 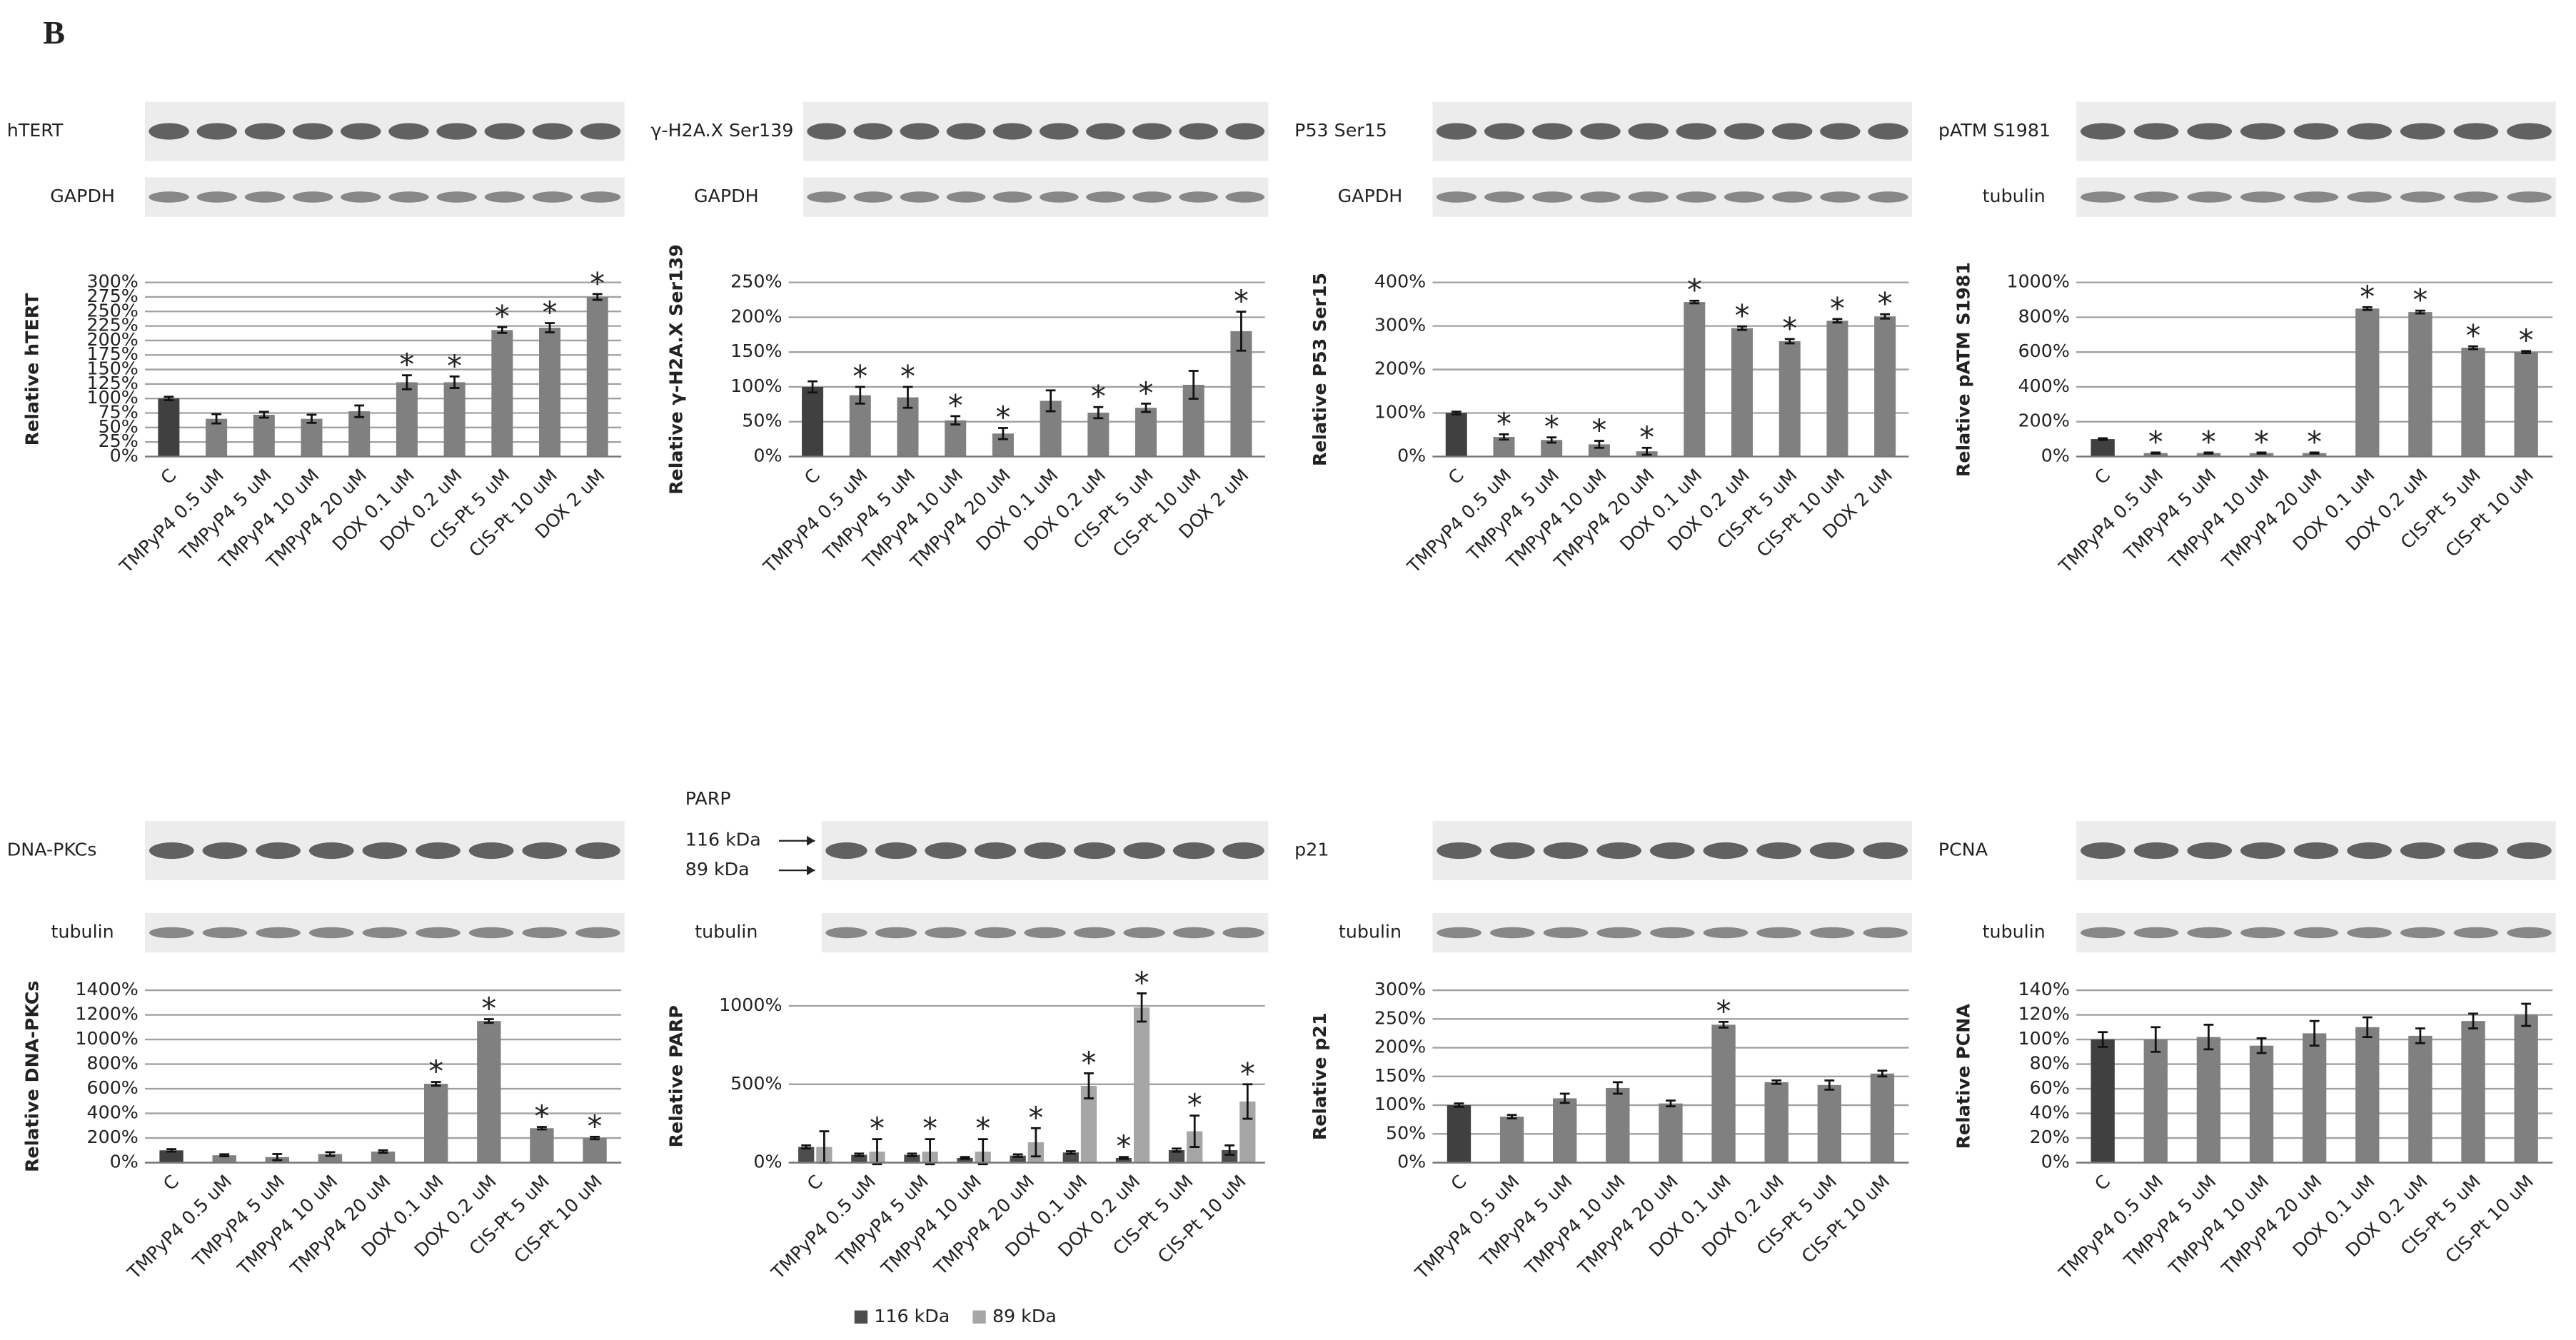 I want to click on y-axis-label: Relative P53 Ser15, so click(x=1319, y=369).